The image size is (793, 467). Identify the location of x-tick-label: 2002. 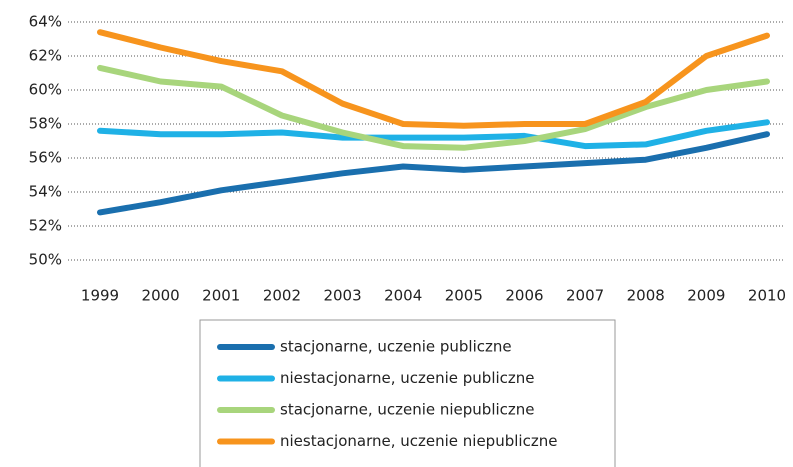
(282, 296).